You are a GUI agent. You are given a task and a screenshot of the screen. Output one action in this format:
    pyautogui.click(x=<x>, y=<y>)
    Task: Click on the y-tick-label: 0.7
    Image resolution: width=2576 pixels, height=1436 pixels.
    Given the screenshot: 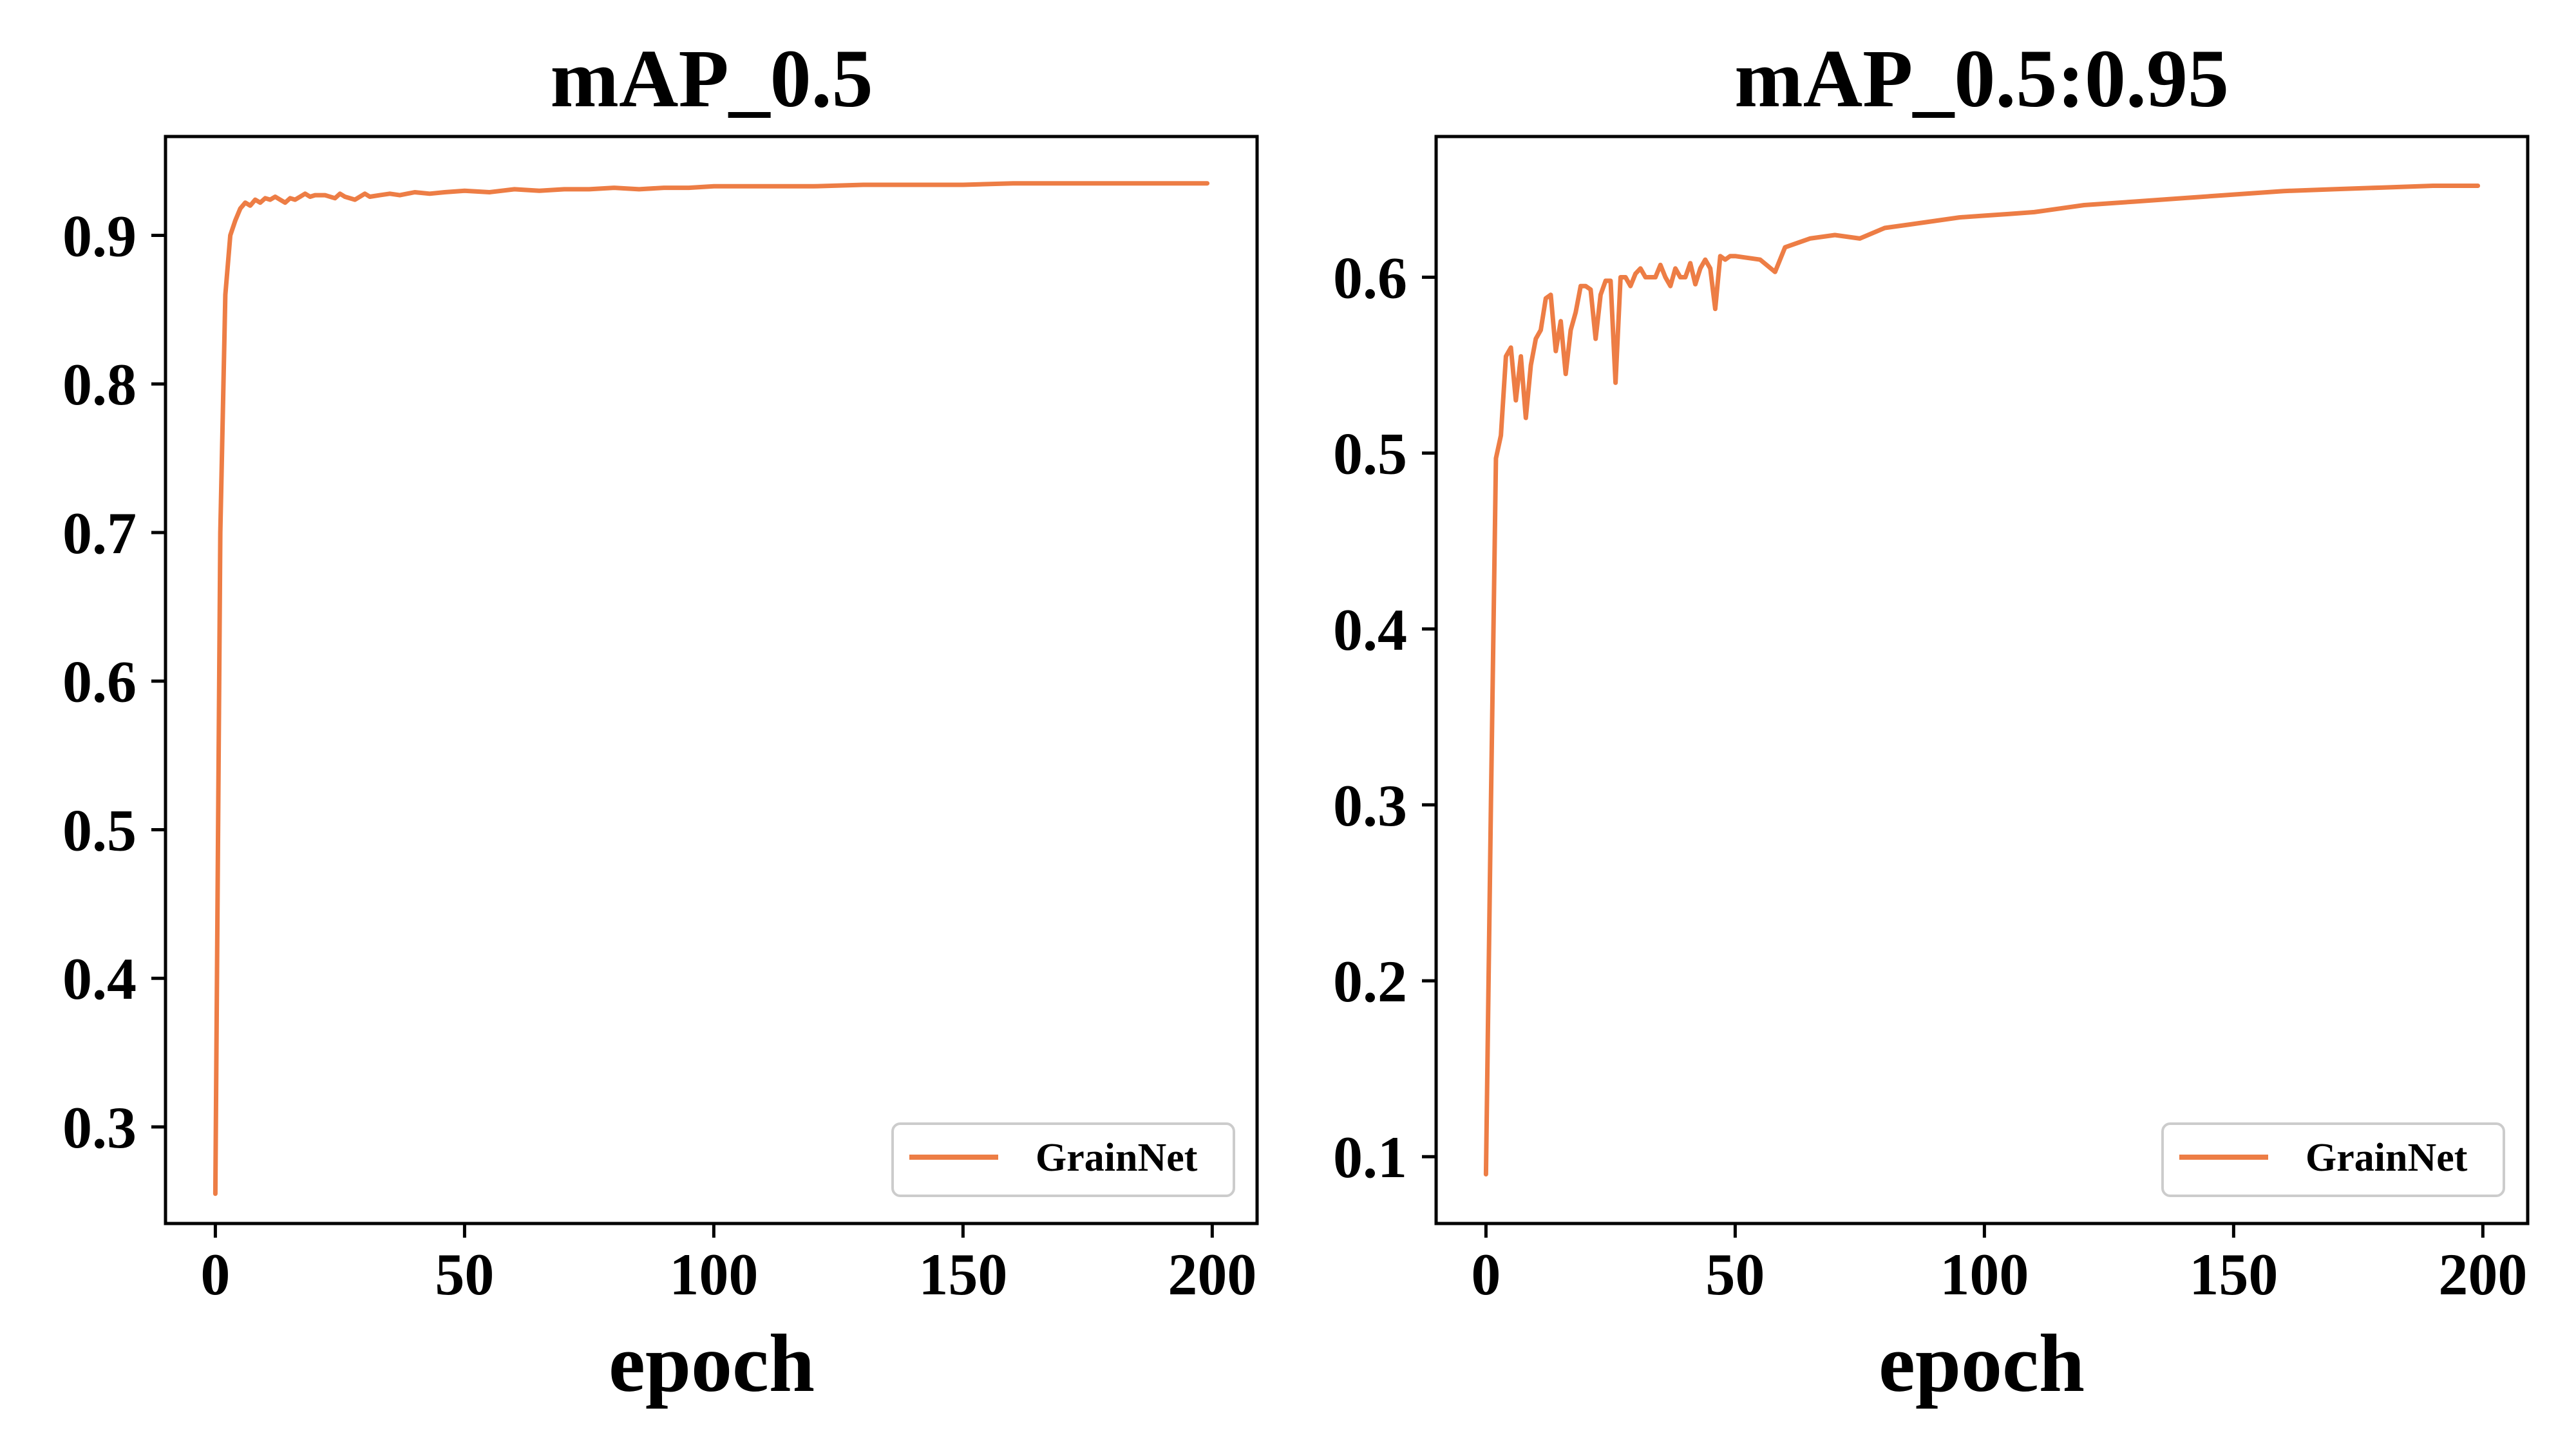 What is the action you would take?
    pyautogui.click(x=100, y=533)
    